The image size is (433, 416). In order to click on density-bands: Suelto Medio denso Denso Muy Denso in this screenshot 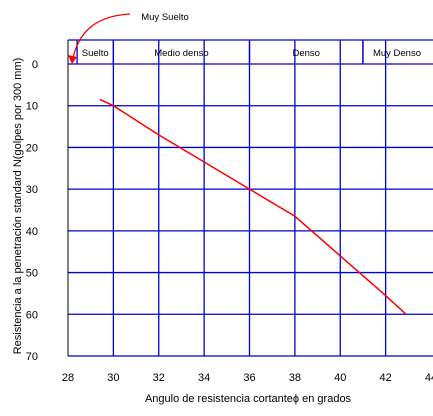, I will do `click(250, 51)`.